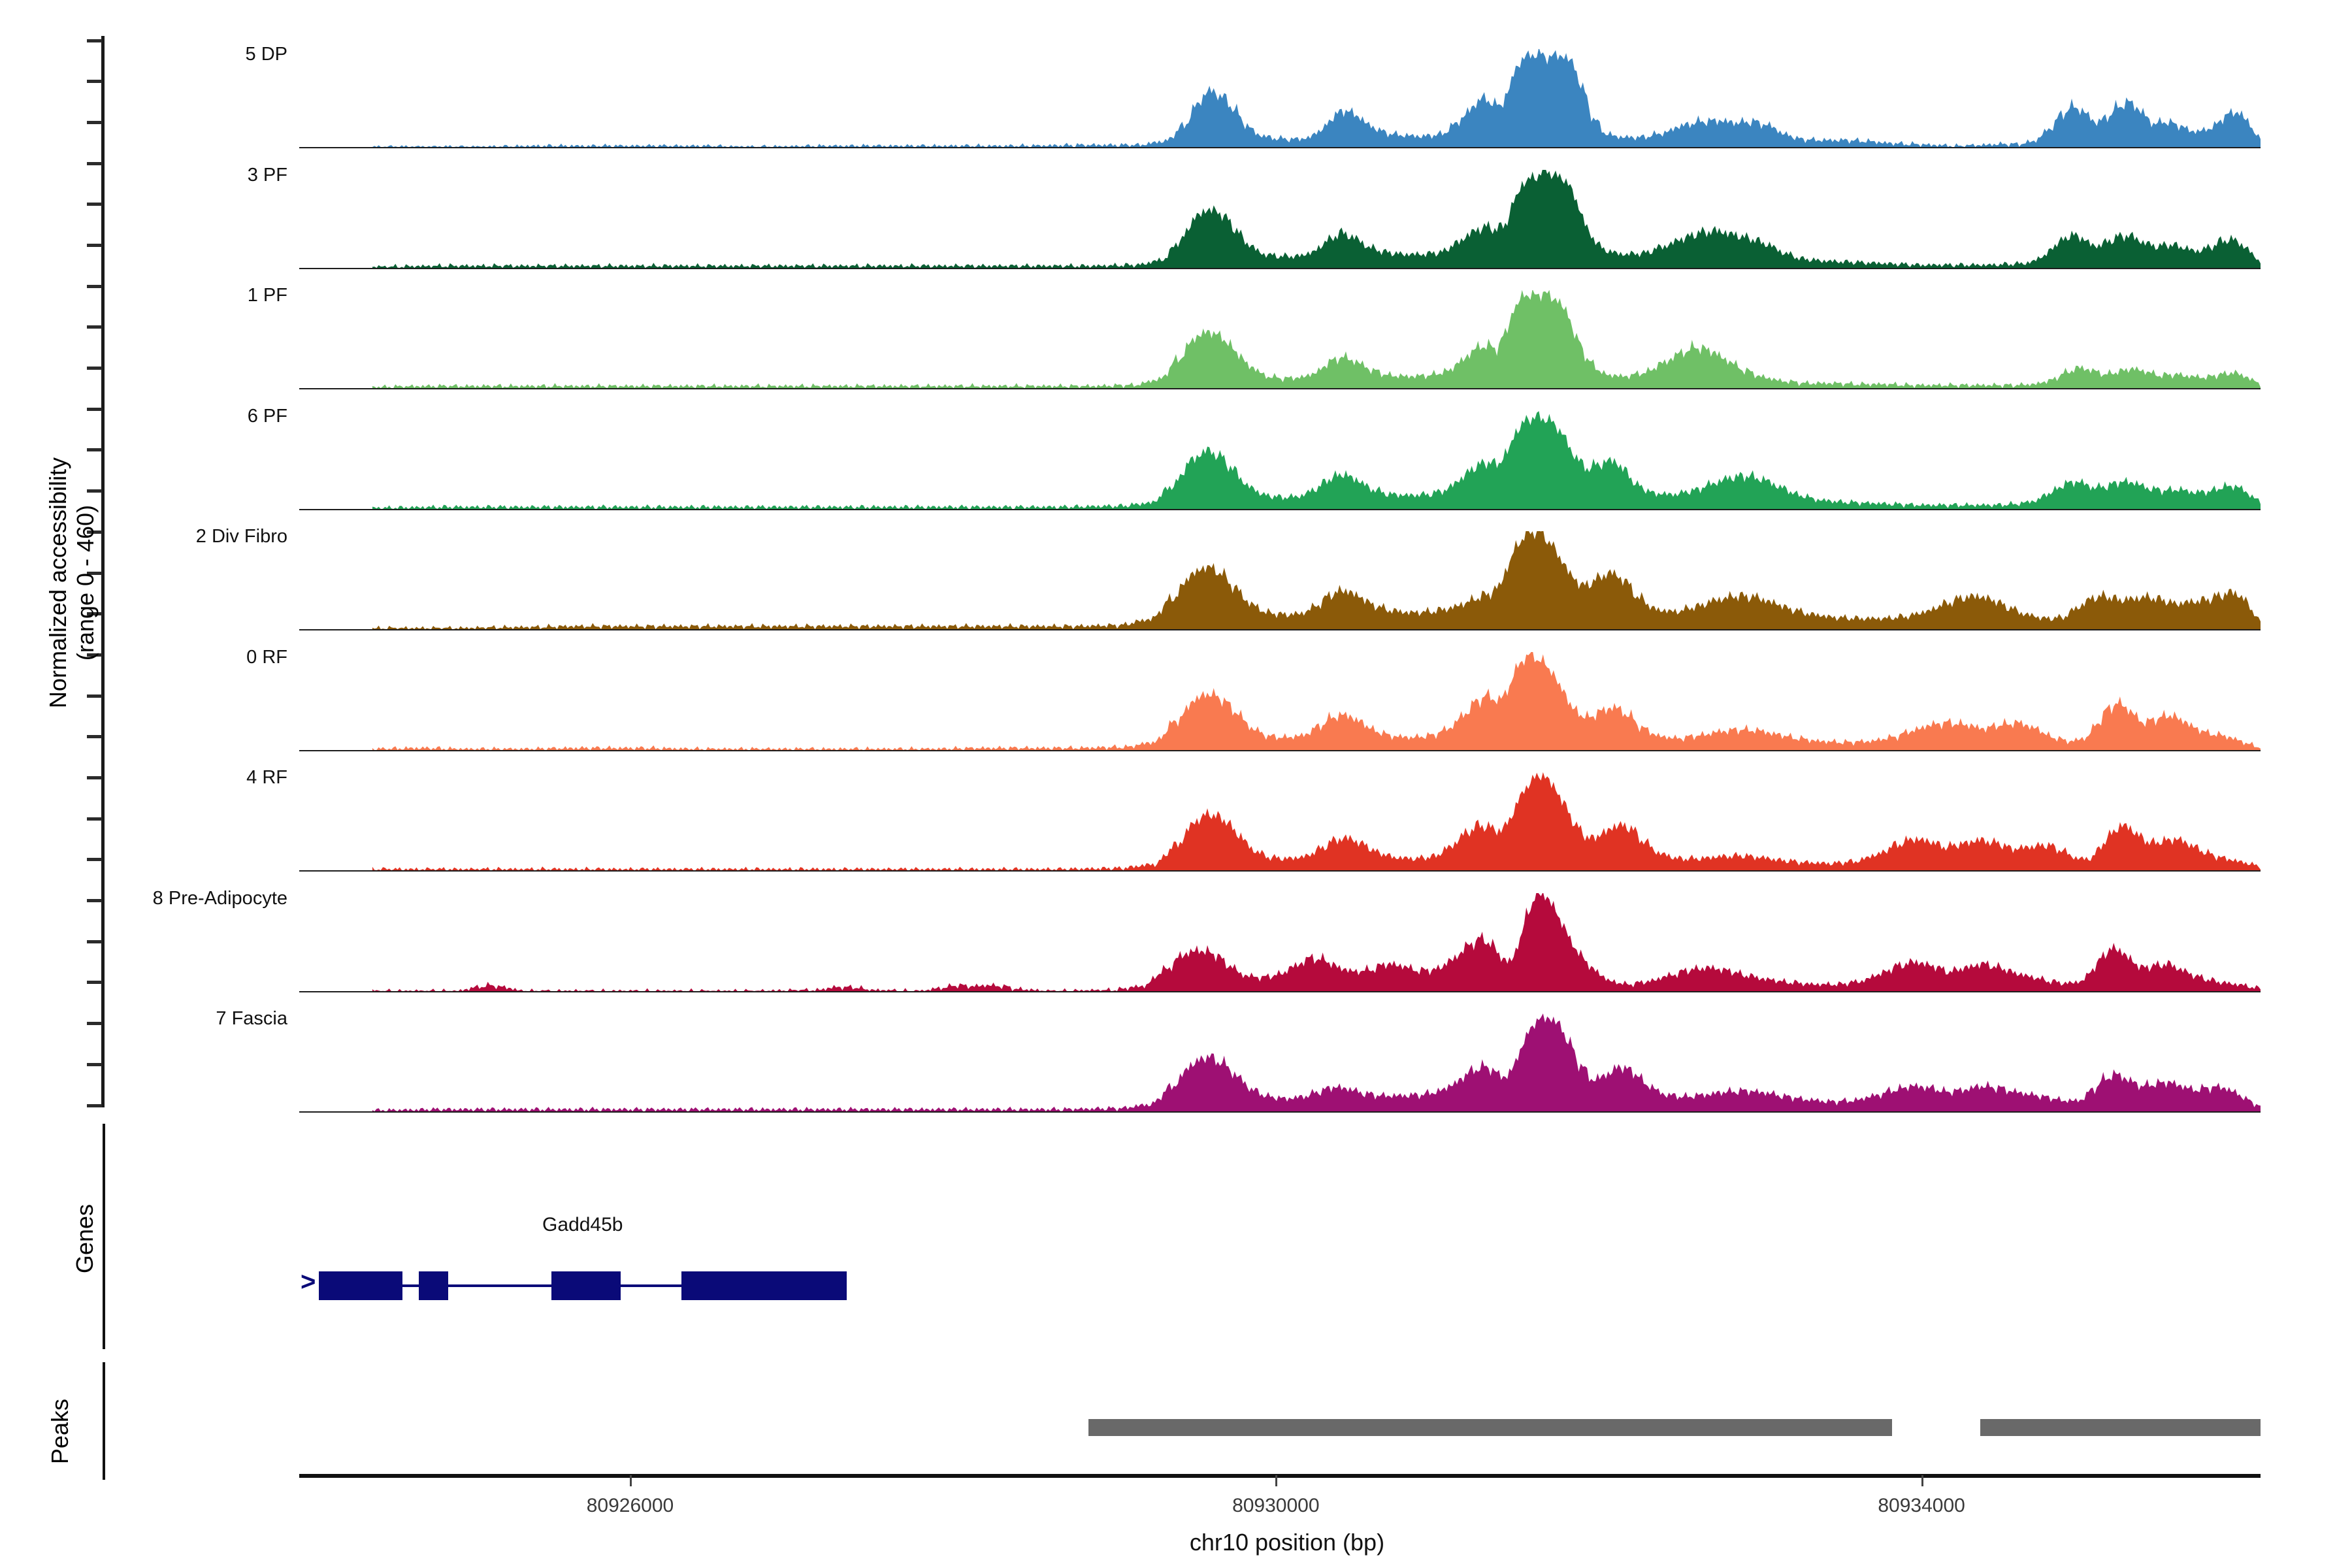 The image size is (2352, 1568). I want to click on peaks-panel-label-text: Peaks, so click(59, 1431).